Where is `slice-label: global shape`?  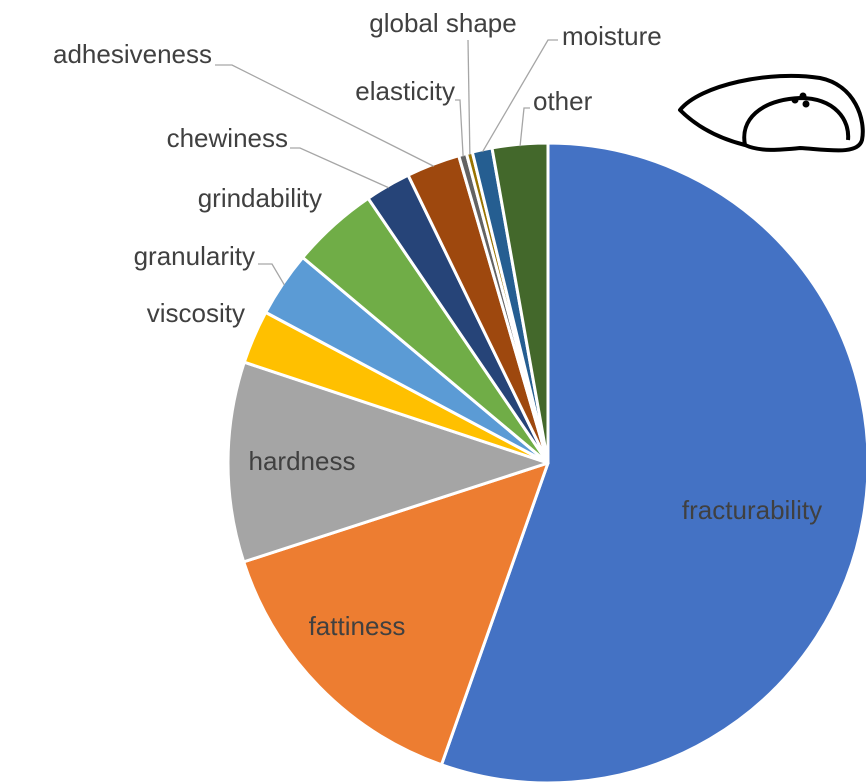 slice-label: global shape is located at coordinates (442, 23).